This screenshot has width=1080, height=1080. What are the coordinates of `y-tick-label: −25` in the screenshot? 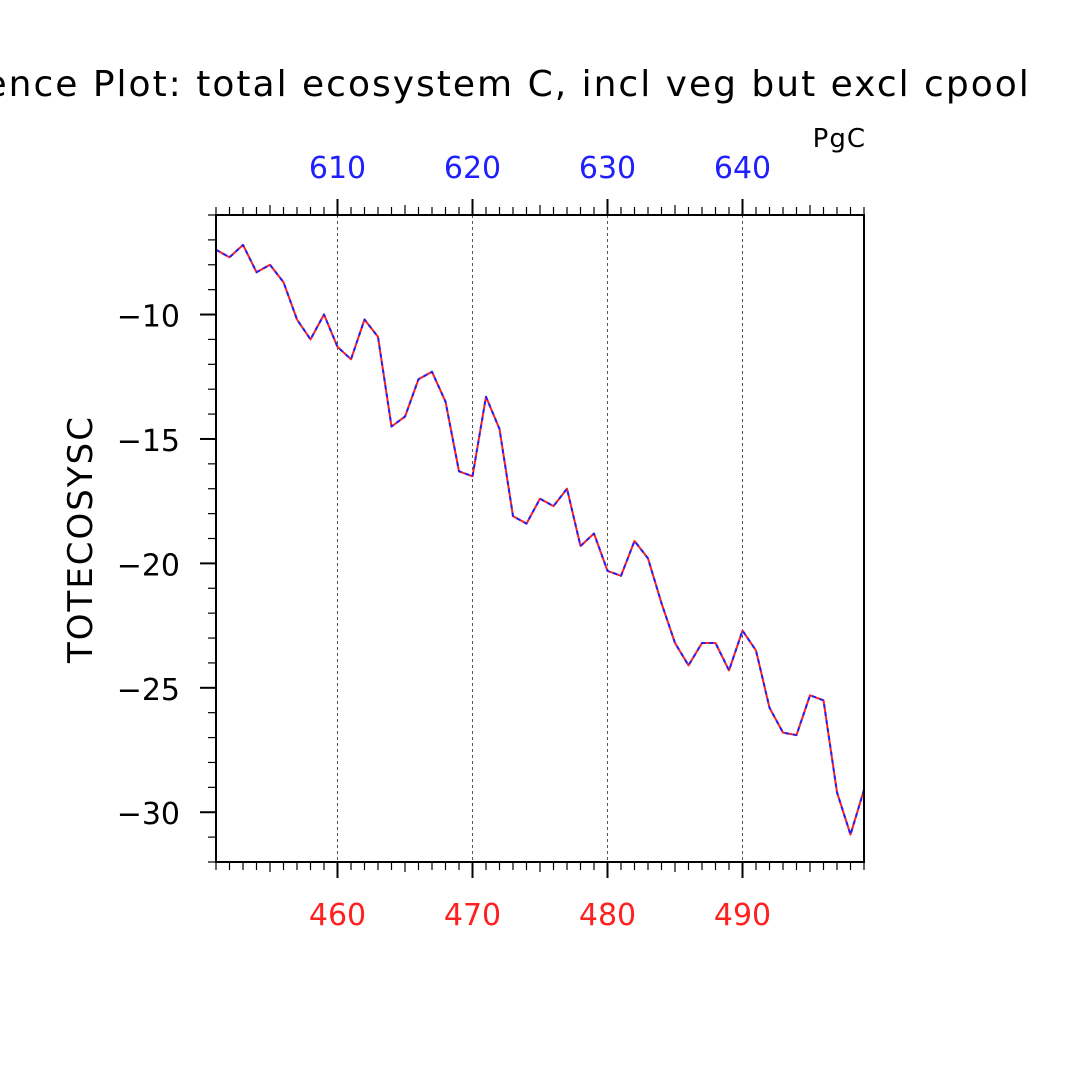 It's located at (148, 690).